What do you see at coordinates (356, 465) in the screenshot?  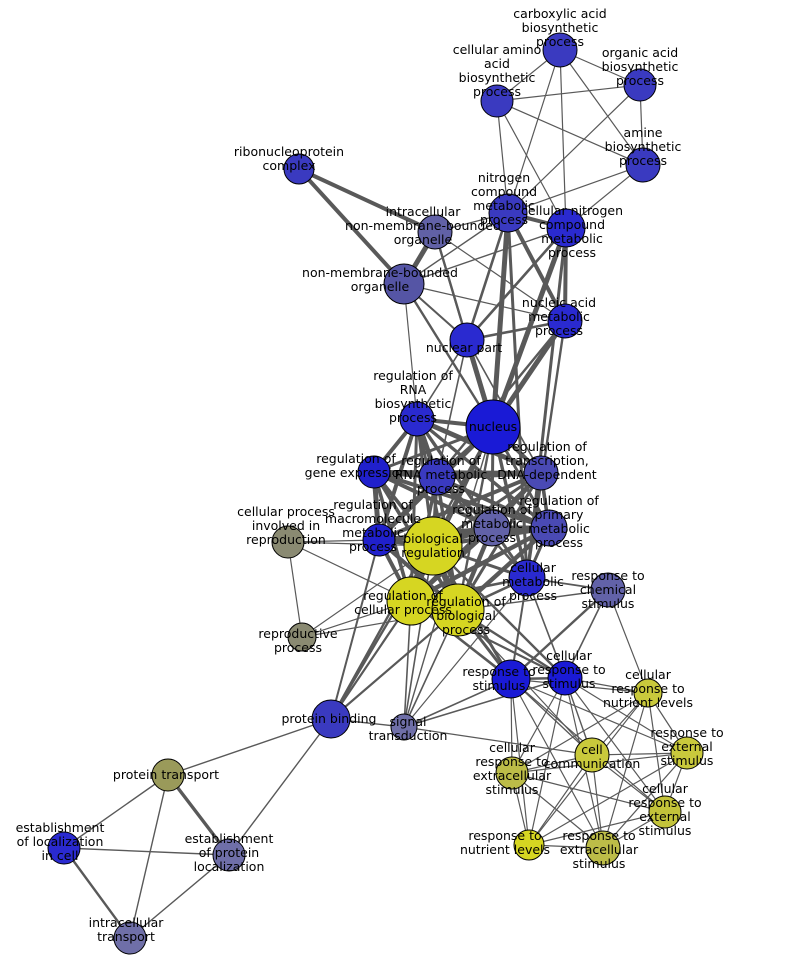 I see `graph-node-label-regulation_of_gene_expression: regulation of gene expression` at bounding box center [356, 465].